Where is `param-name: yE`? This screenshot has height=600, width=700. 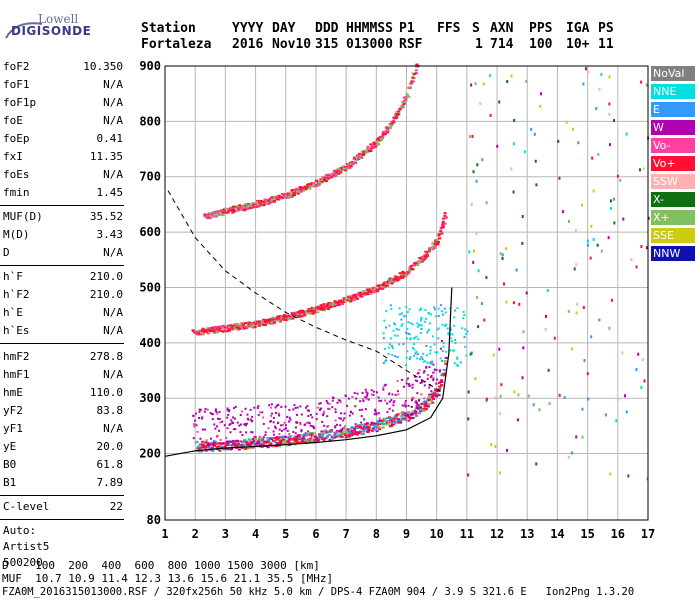 param-name: yE is located at coordinates (10, 446).